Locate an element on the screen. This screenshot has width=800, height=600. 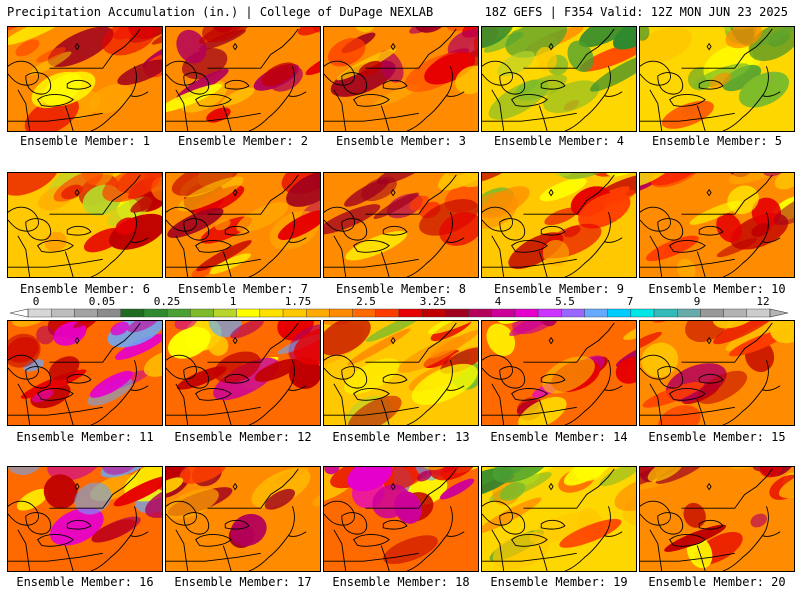
precip-colorbar: 0 0.05 0.25 1 1.75 2.5 3.25 4 5.5 7 9 12 is located at coordinates (400, 308).